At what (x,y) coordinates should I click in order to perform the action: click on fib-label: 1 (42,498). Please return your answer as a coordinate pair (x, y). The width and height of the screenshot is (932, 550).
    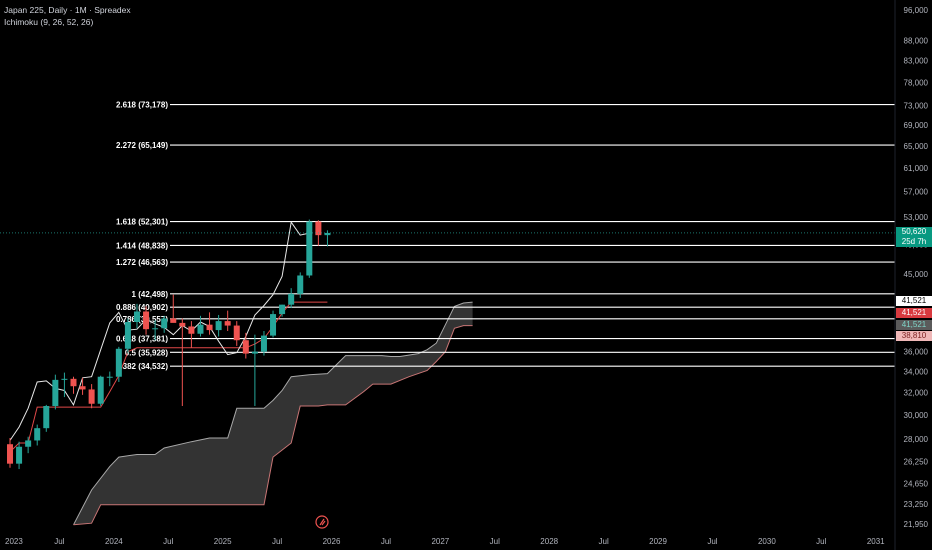
    Looking at the image, I should click on (150, 294).